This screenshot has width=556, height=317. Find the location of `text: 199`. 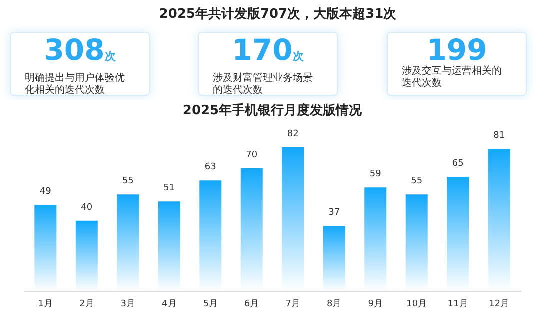

text: 199 is located at coordinates (457, 50).